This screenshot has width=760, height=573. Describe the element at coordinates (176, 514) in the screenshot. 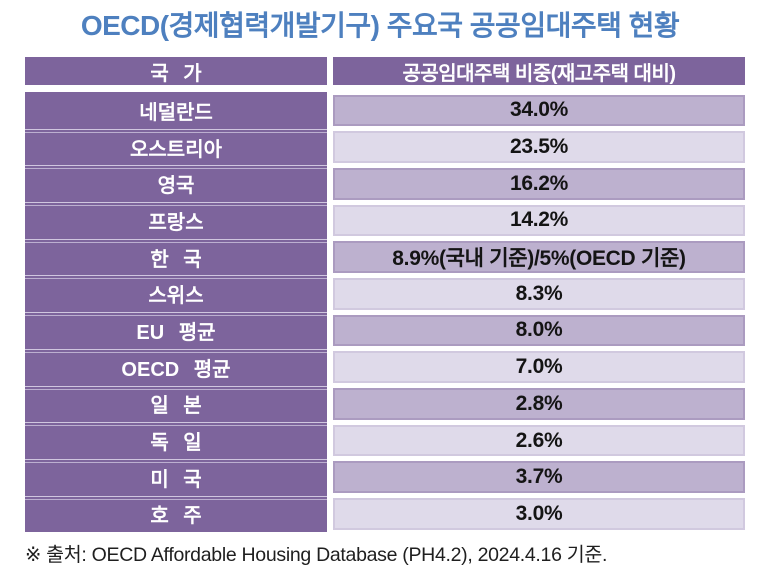

I see `country-cell: 호 주` at that location.